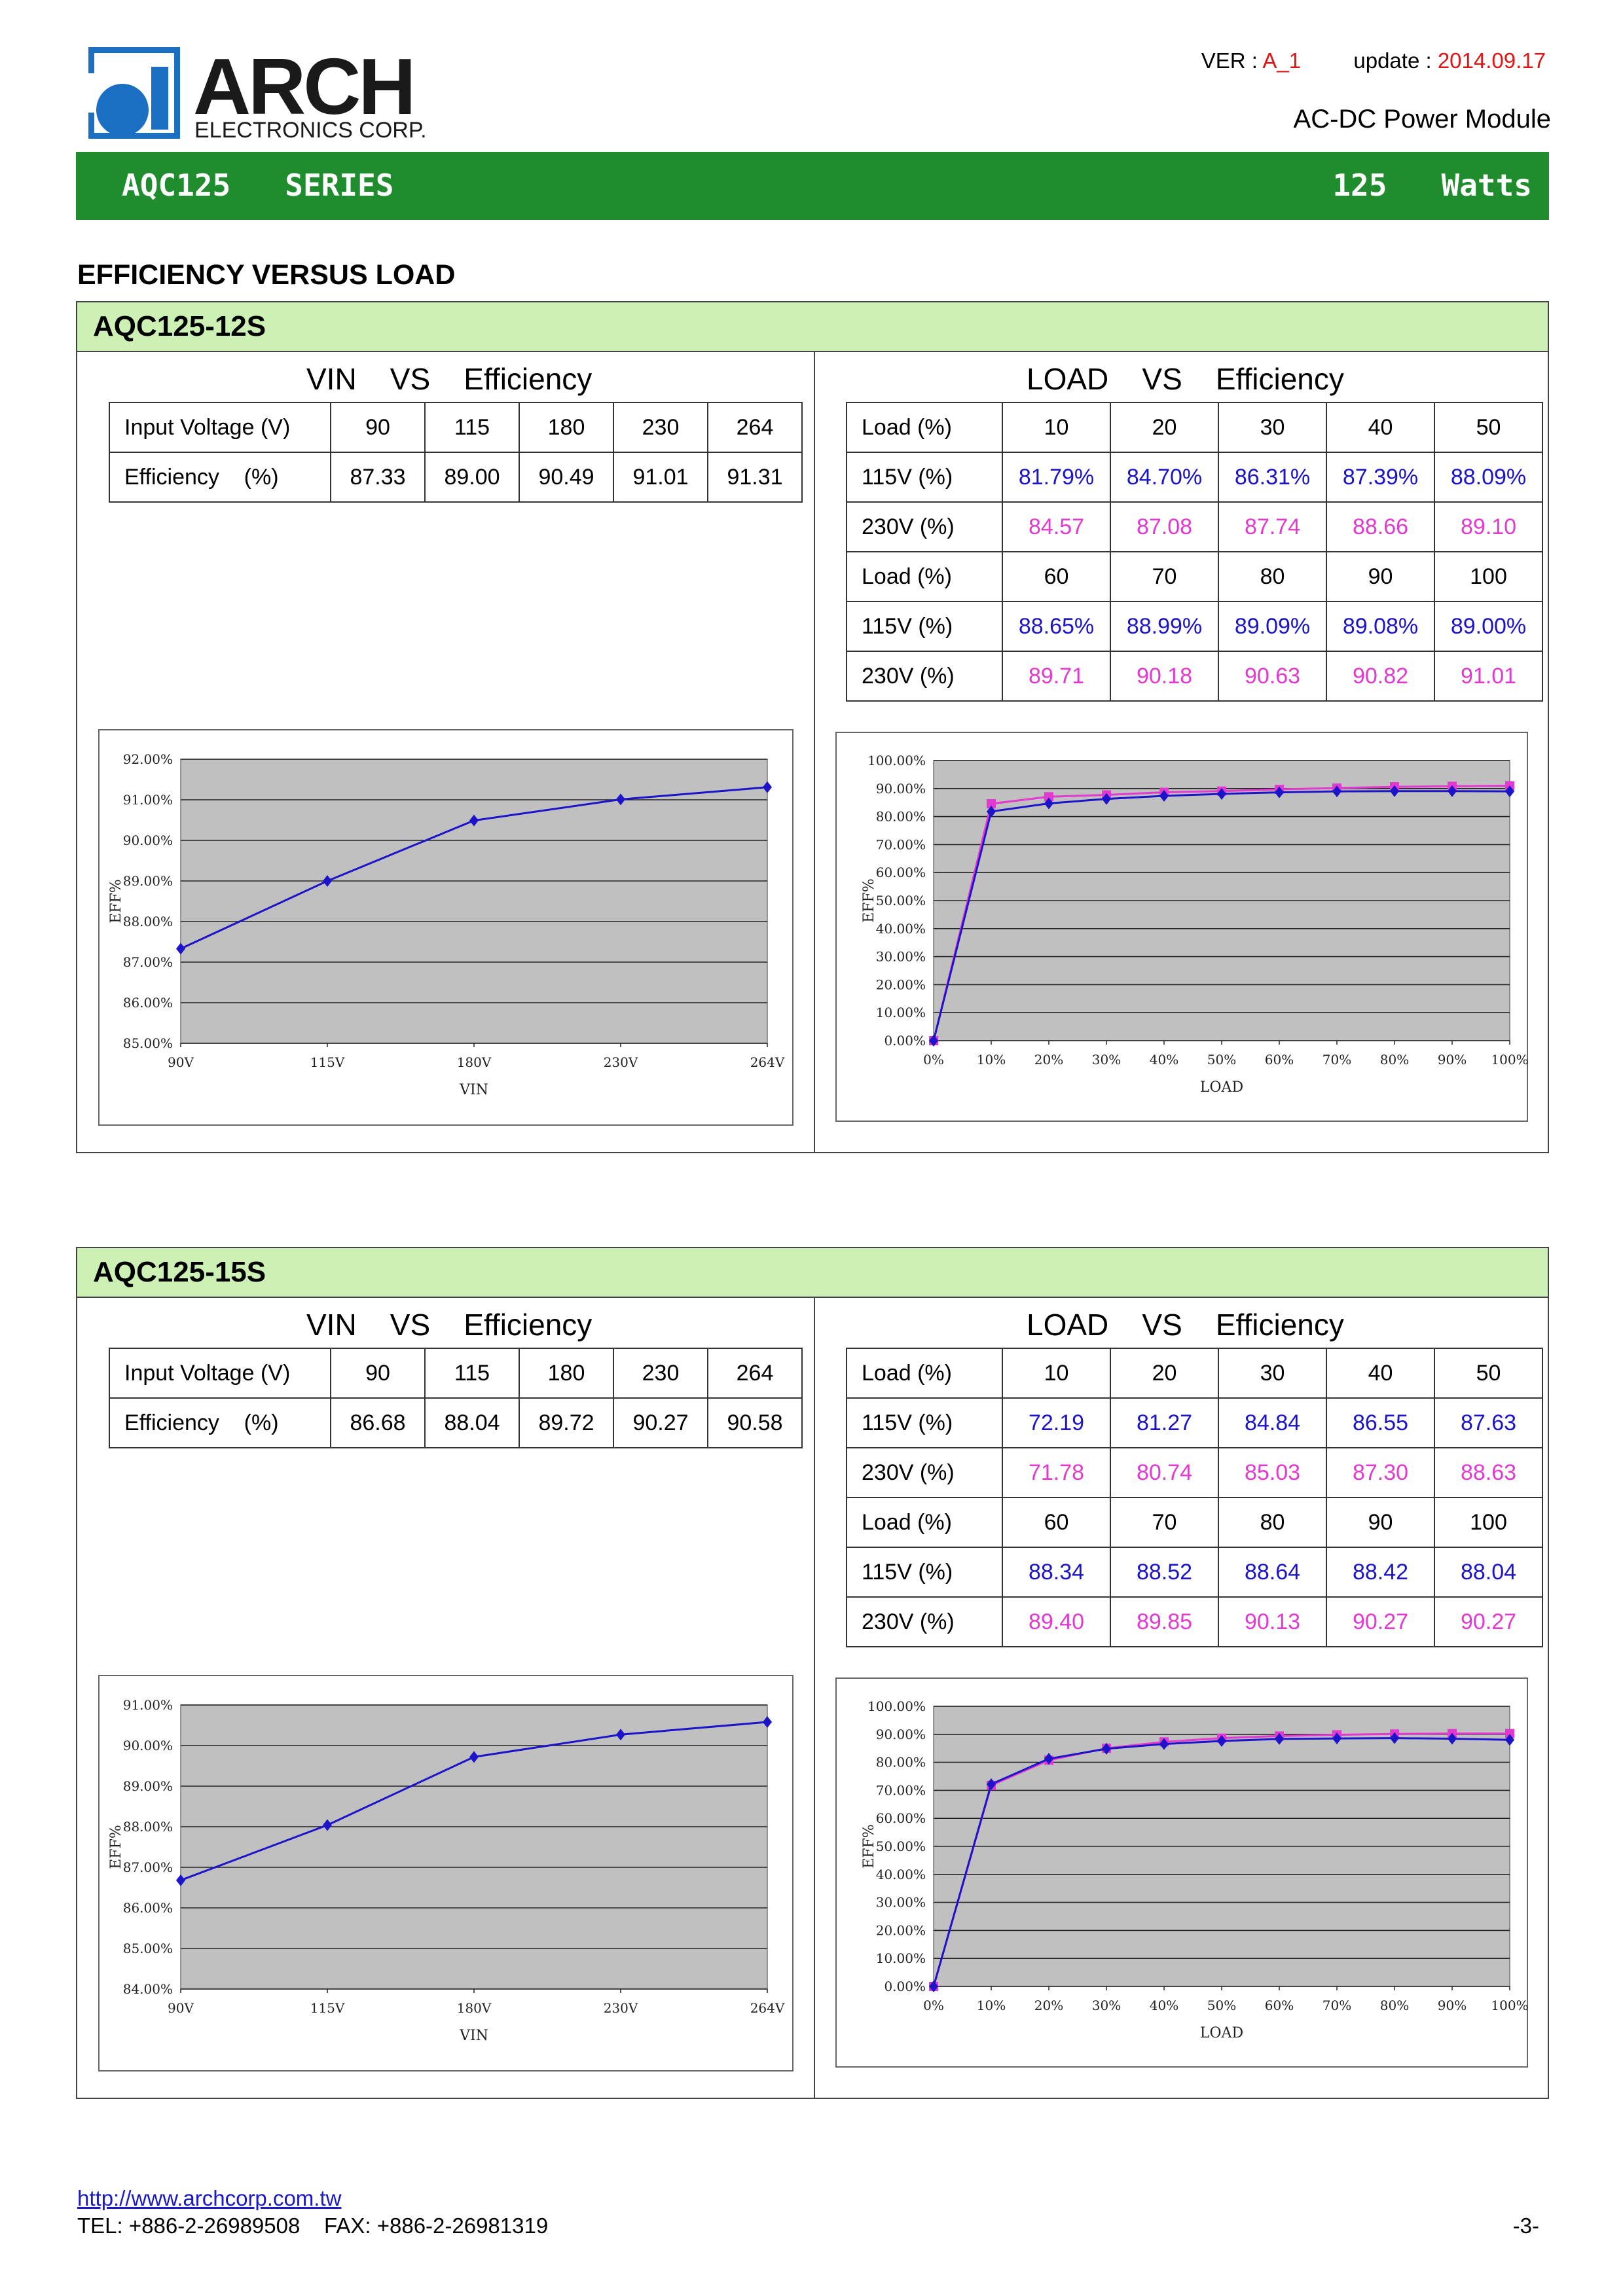  I want to click on y-tick-label: 85.00%, so click(148, 1948).